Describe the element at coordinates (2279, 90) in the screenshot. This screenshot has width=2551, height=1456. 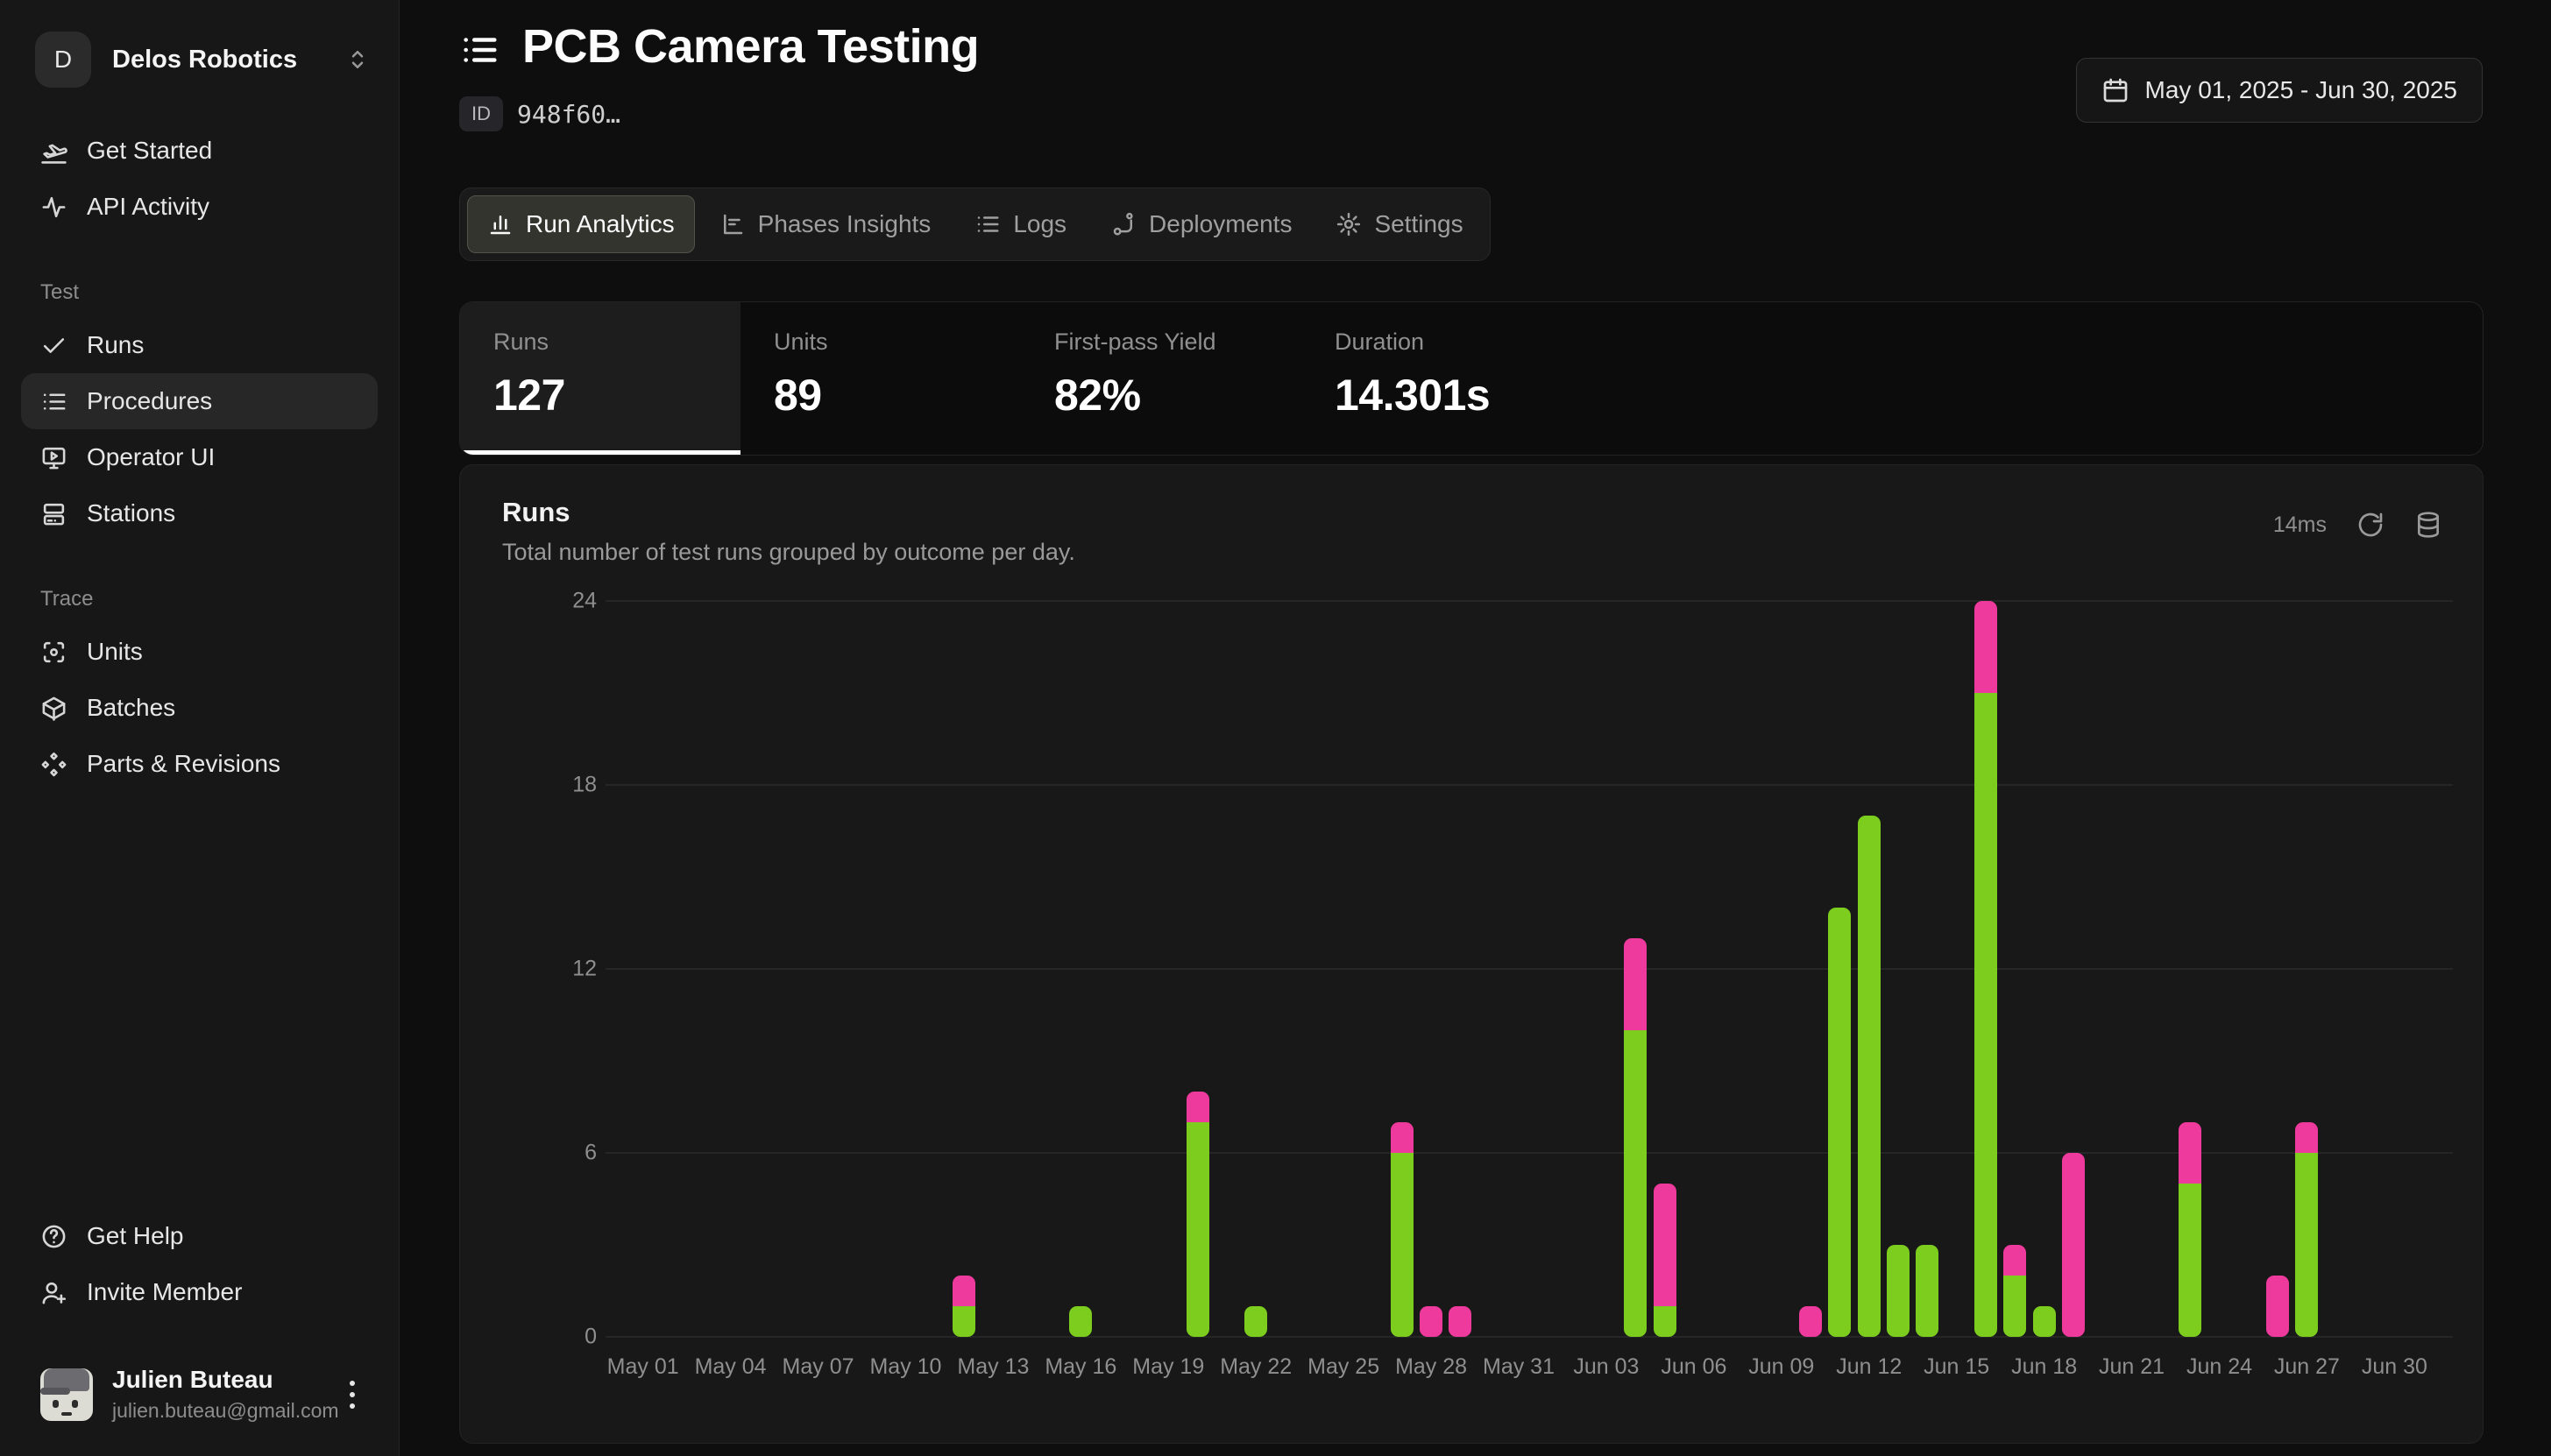
I see `date-range-picker: May 01, 2025 - Jun 30, 2025` at that location.